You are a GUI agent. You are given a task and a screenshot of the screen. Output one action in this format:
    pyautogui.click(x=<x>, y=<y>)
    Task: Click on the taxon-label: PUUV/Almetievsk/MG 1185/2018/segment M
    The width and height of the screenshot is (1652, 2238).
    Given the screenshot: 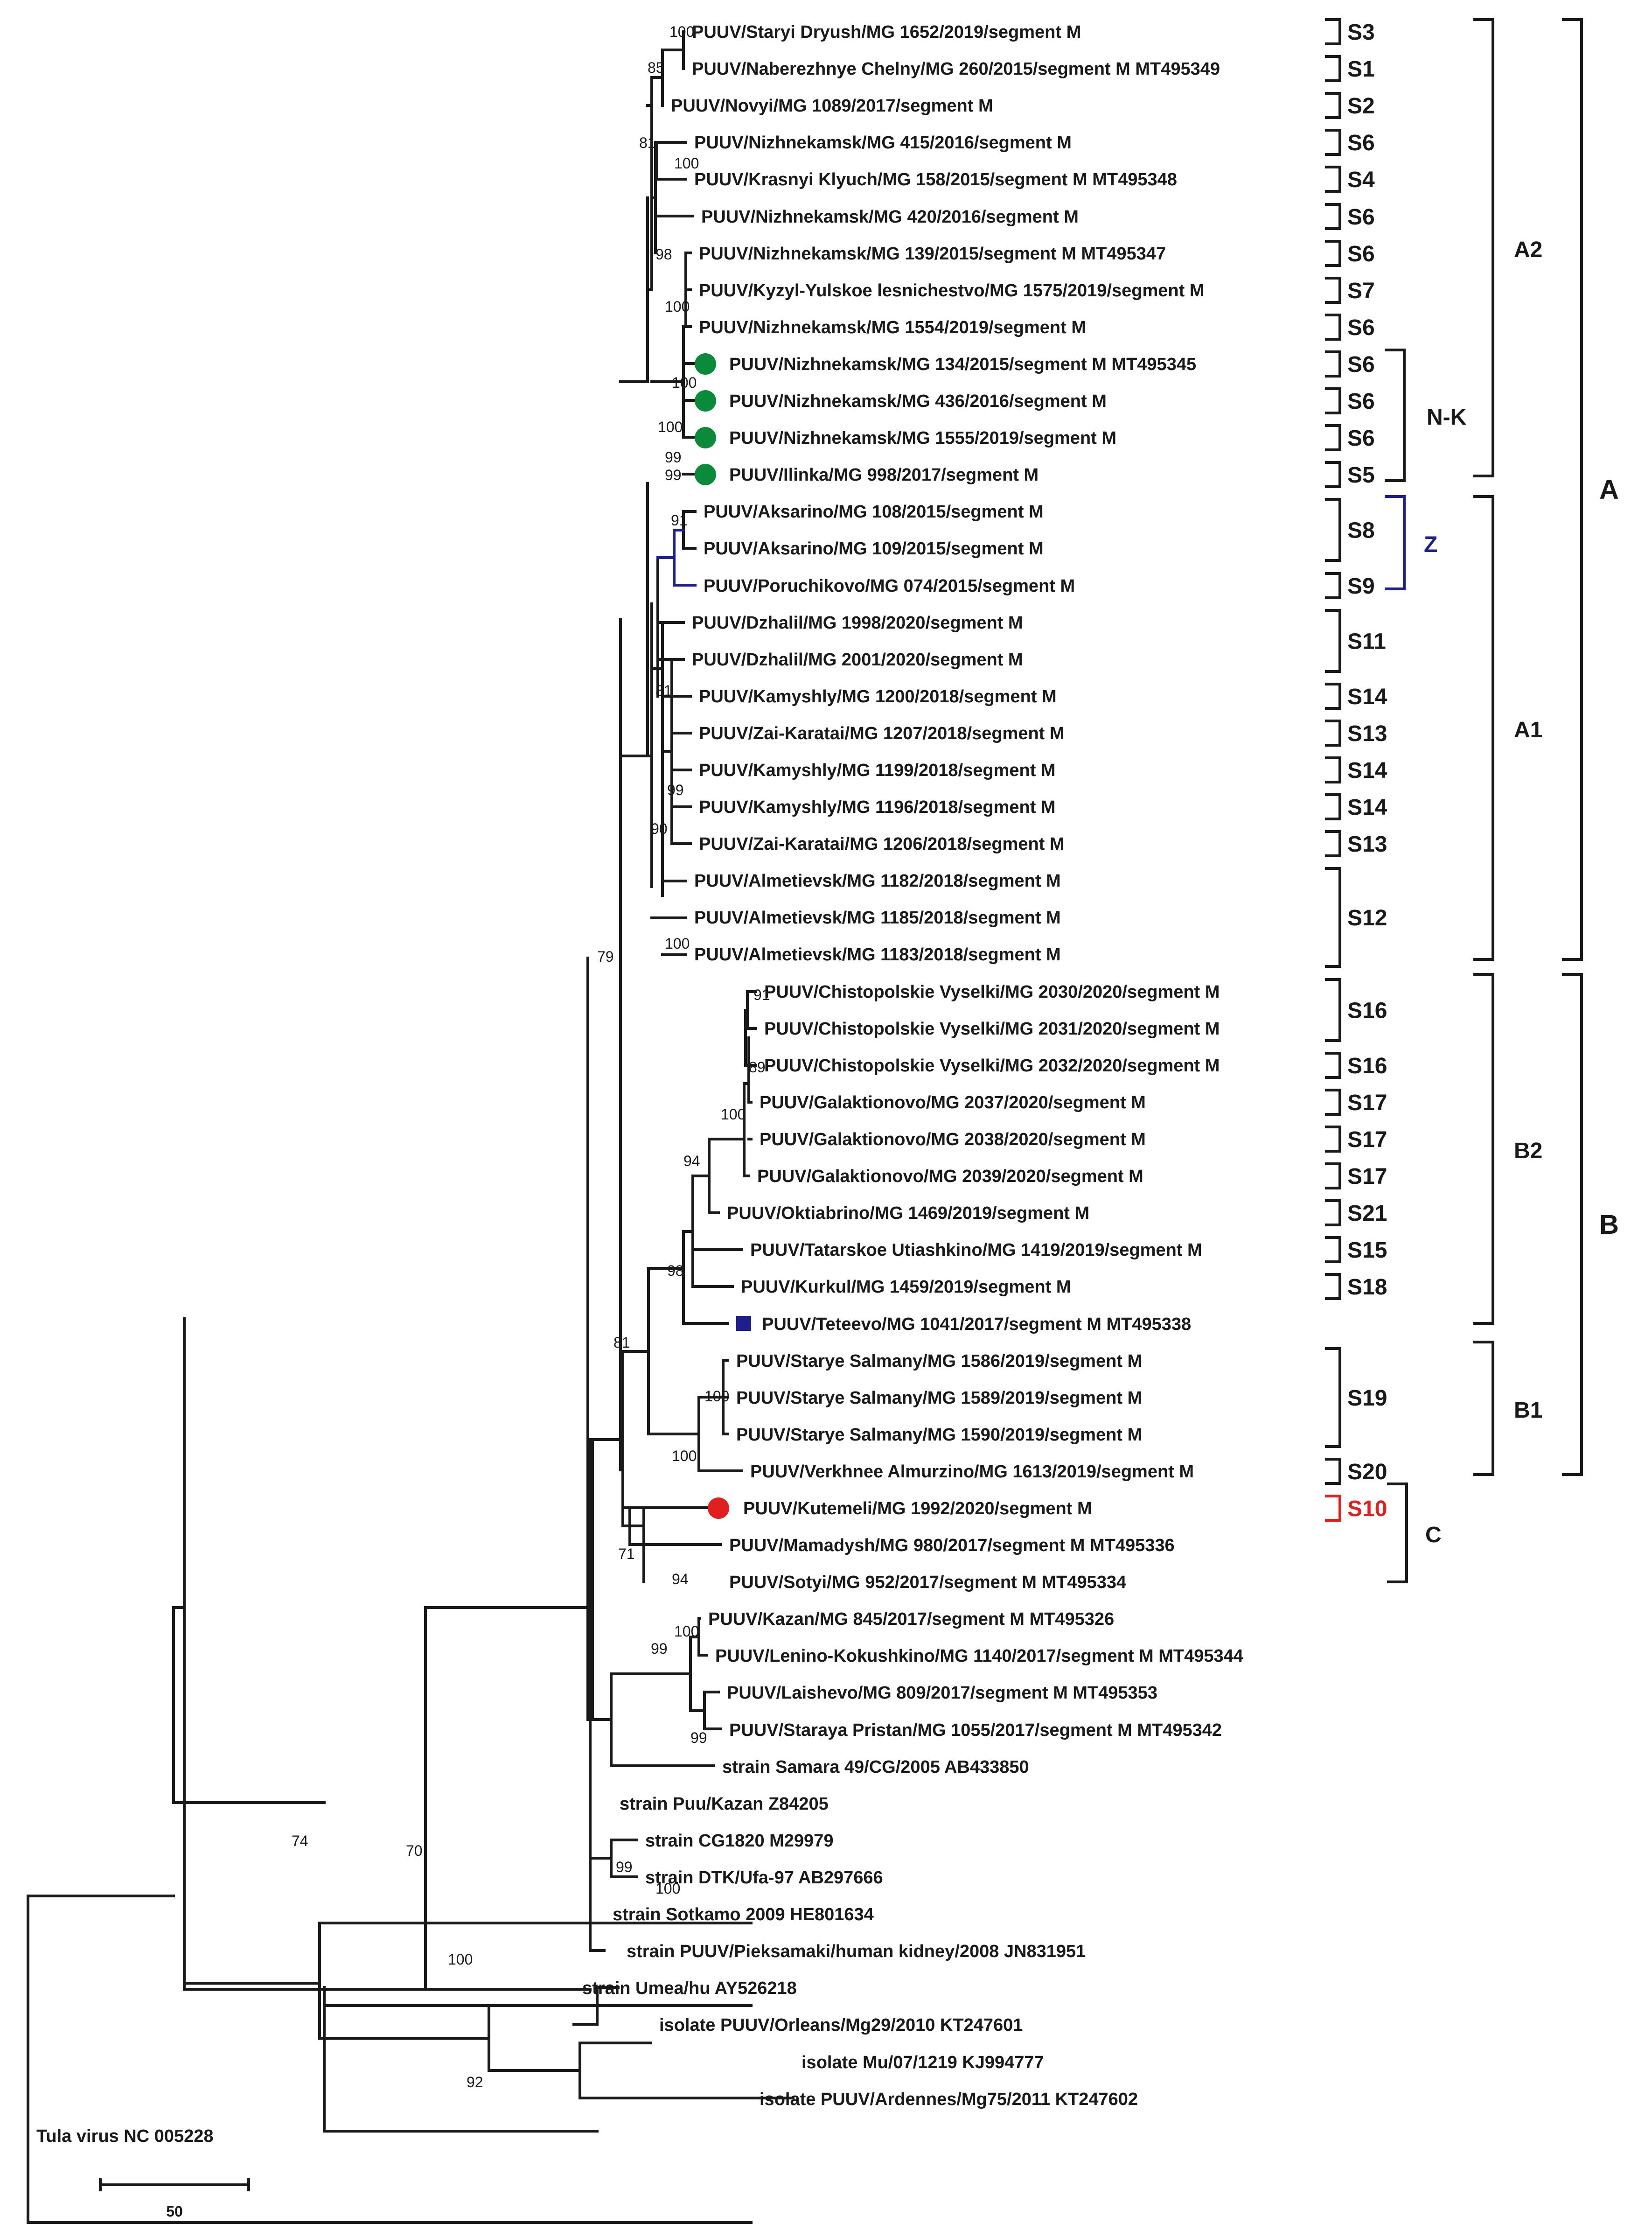 What is the action you would take?
    pyautogui.click(x=878, y=918)
    